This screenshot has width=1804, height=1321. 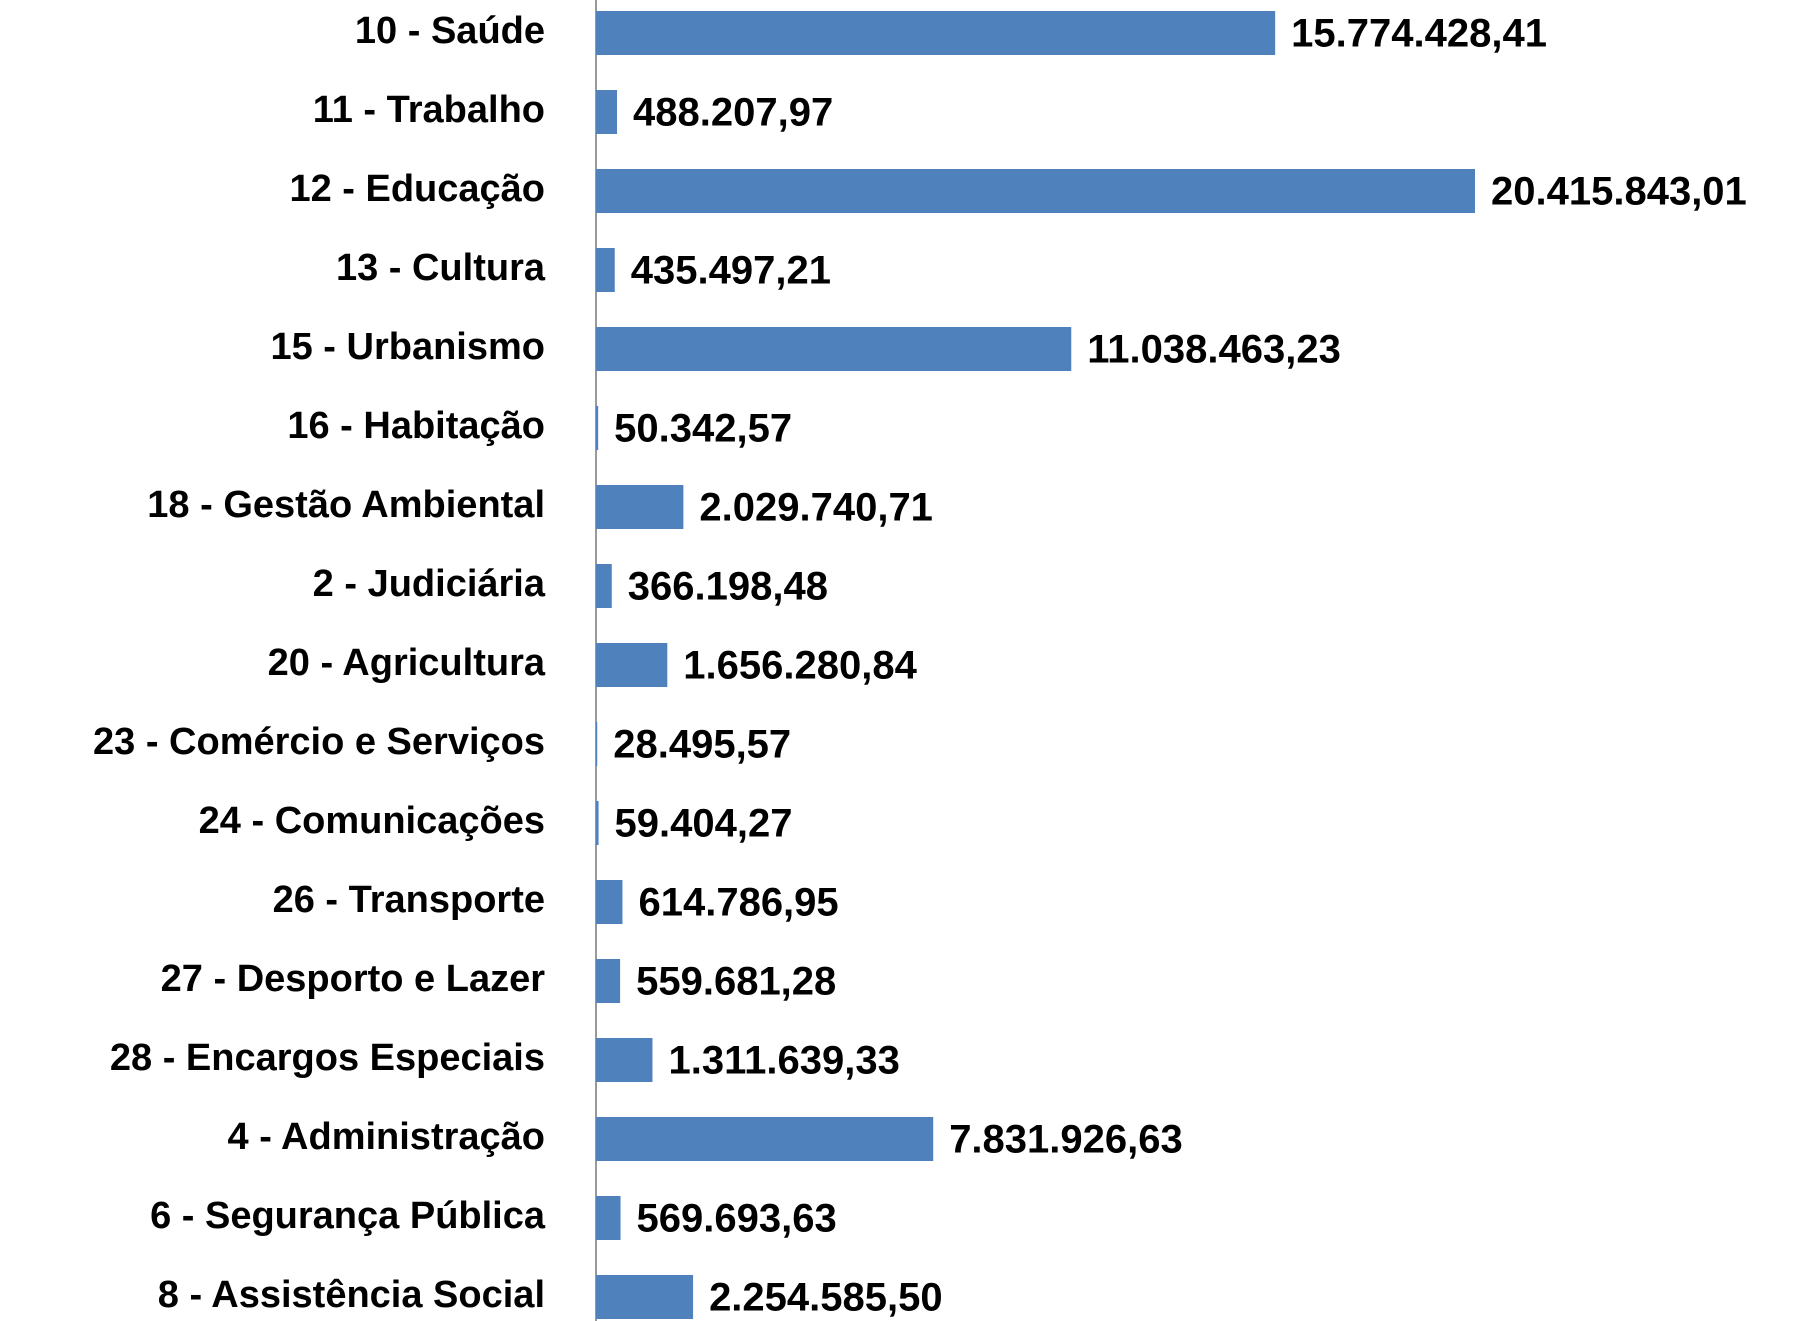 I want to click on category-label: 12 - Educação, so click(x=417, y=189).